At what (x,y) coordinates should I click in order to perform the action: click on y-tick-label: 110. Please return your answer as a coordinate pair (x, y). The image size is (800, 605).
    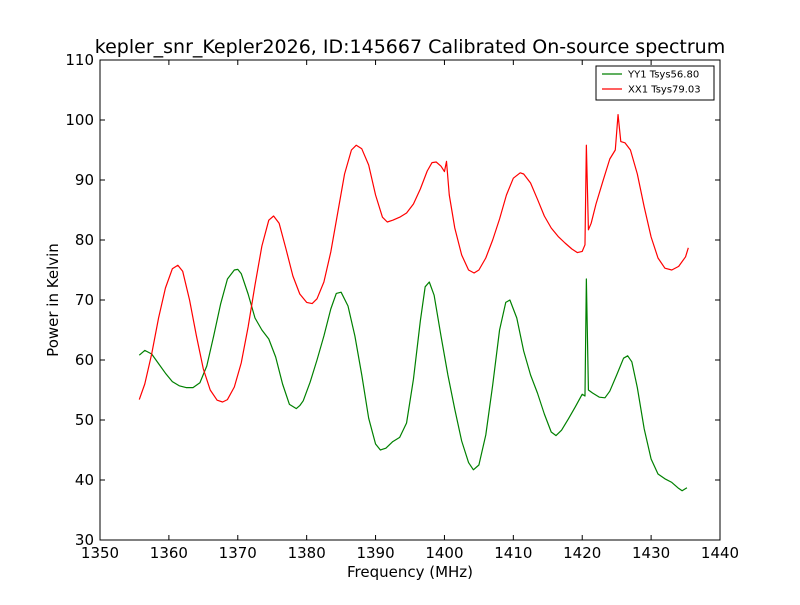
    Looking at the image, I should click on (79, 60).